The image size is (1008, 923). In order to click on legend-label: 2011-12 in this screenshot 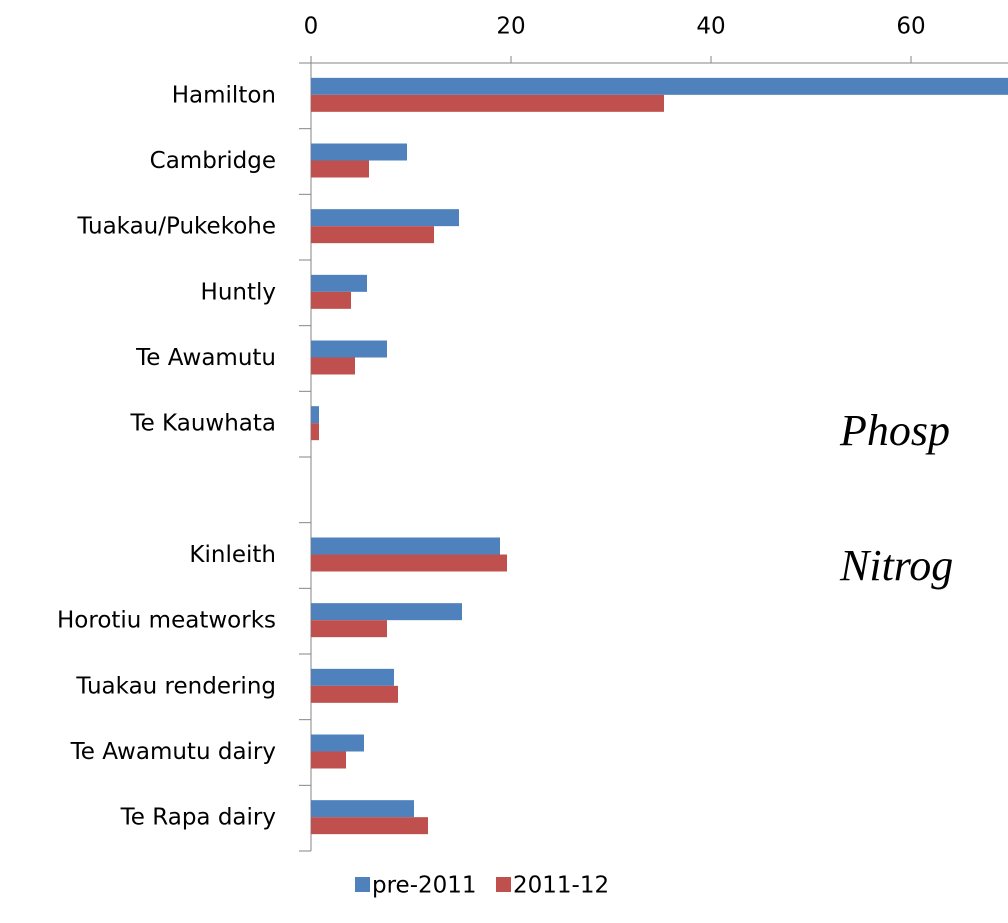, I will do `click(561, 886)`.